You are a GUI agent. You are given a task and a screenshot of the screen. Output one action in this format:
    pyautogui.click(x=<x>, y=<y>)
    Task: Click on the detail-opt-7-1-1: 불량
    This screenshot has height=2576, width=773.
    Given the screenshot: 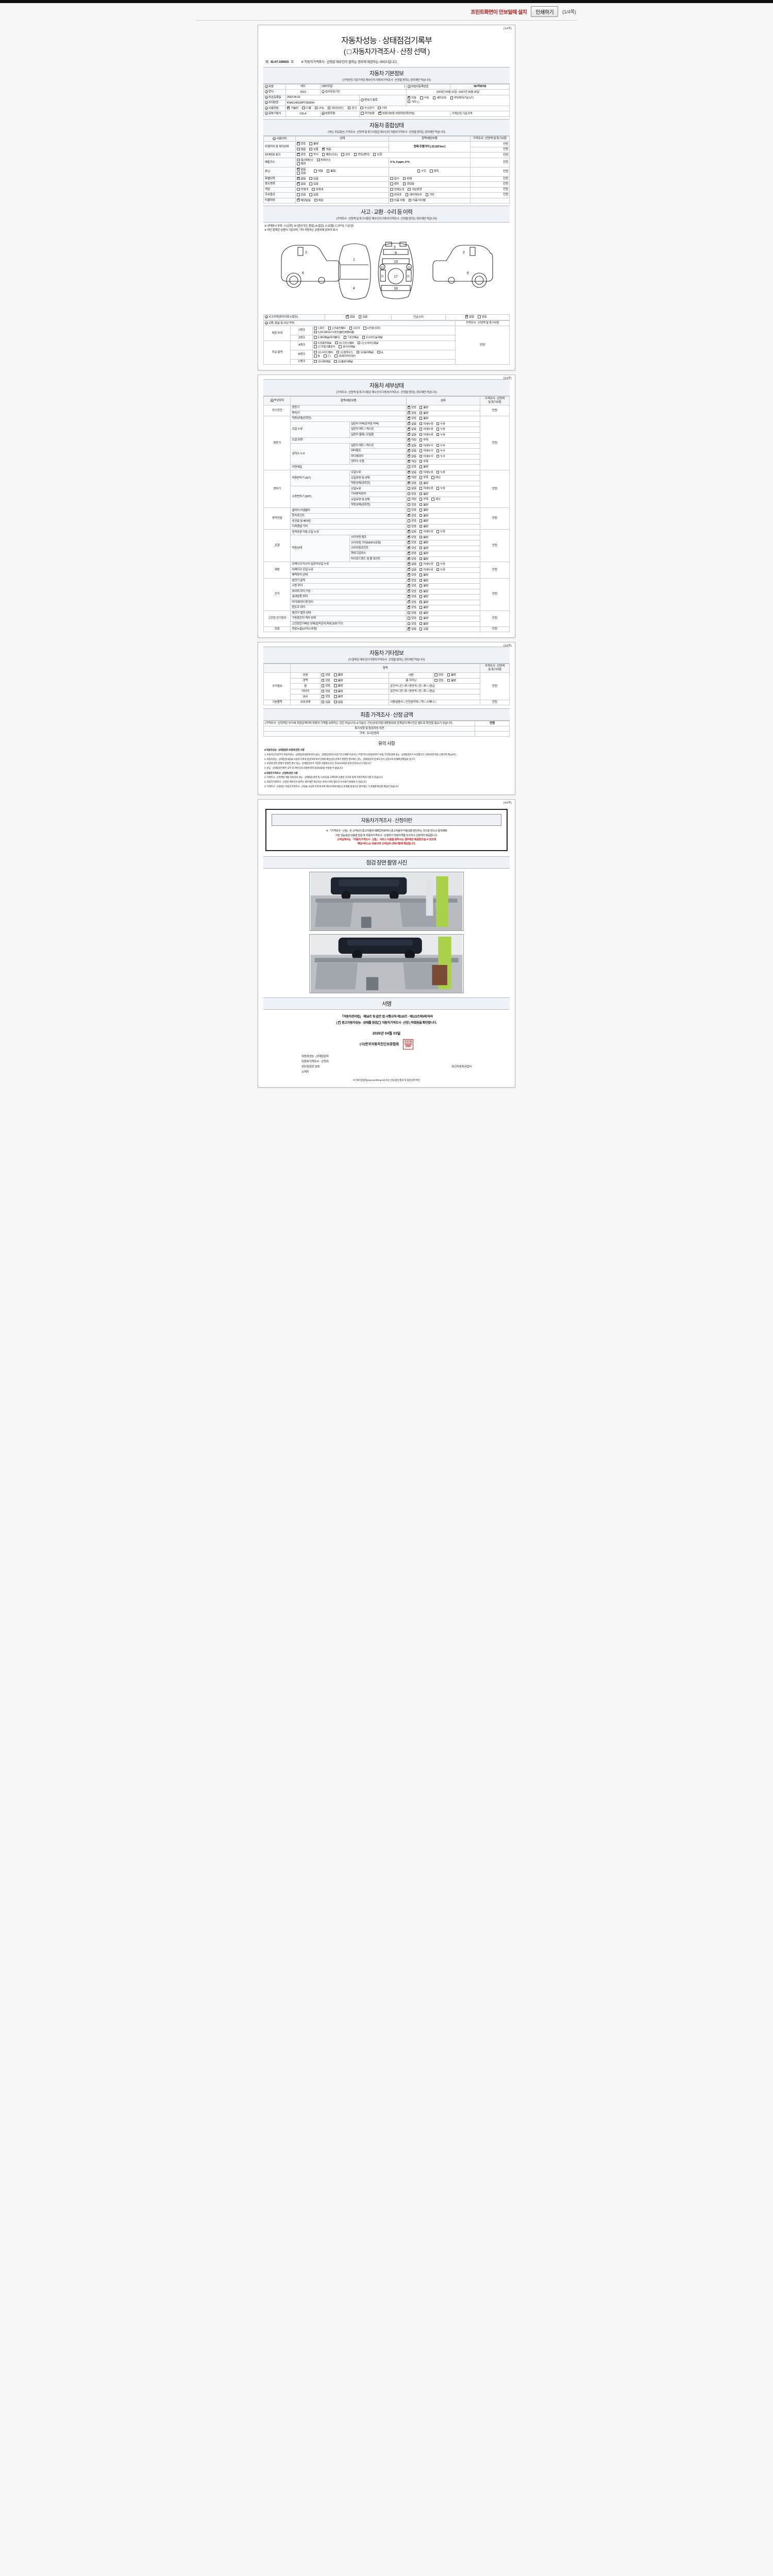 What is the action you would take?
    pyautogui.click(x=423, y=619)
    